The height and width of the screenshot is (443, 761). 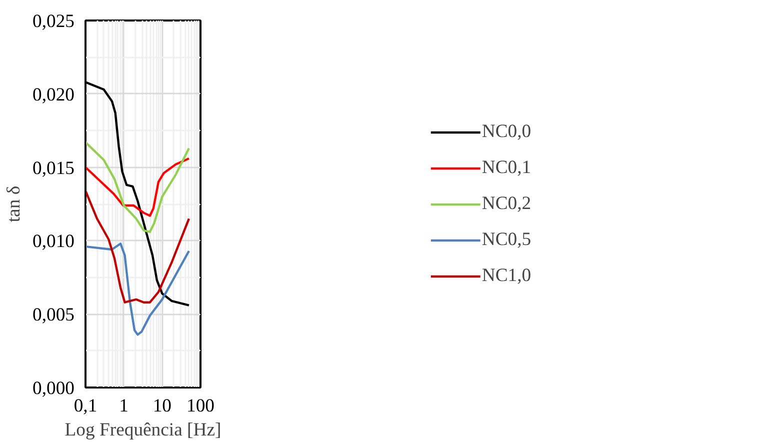 What do you see at coordinates (200, 406) in the screenshot?
I see `x-tick-label: 100` at bounding box center [200, 406].